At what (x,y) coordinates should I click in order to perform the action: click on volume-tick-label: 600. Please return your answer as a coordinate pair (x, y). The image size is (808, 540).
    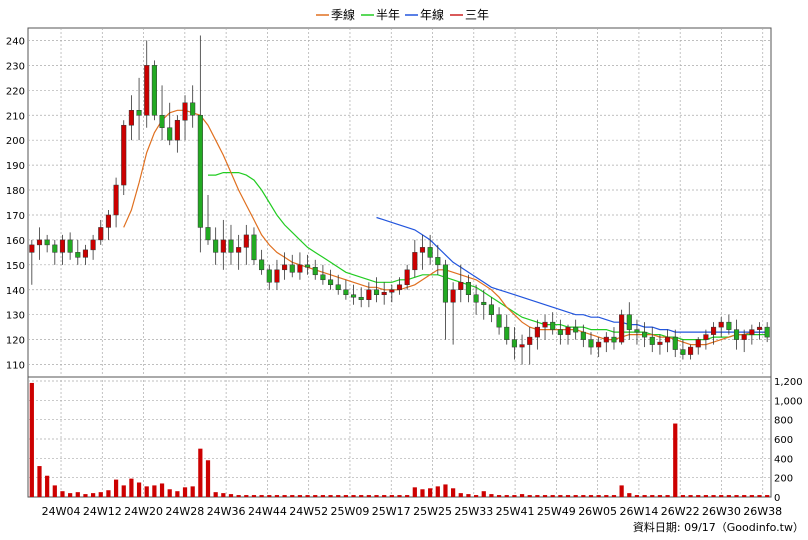
    Looking at the image, I should click on (783, 440).